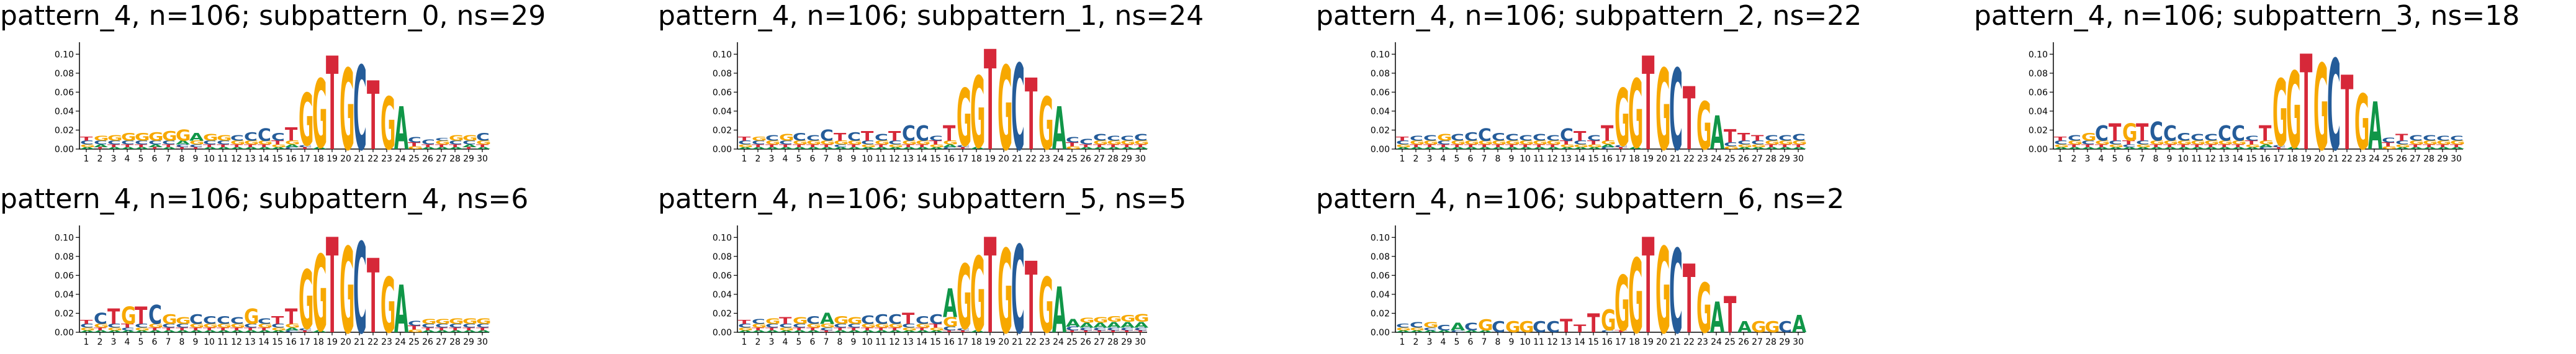 This screenshot has width=2576, height=354. Describe the element at coordinates (1757, 342) in the screenshot. I see `x-tick-label: 27` at that location.